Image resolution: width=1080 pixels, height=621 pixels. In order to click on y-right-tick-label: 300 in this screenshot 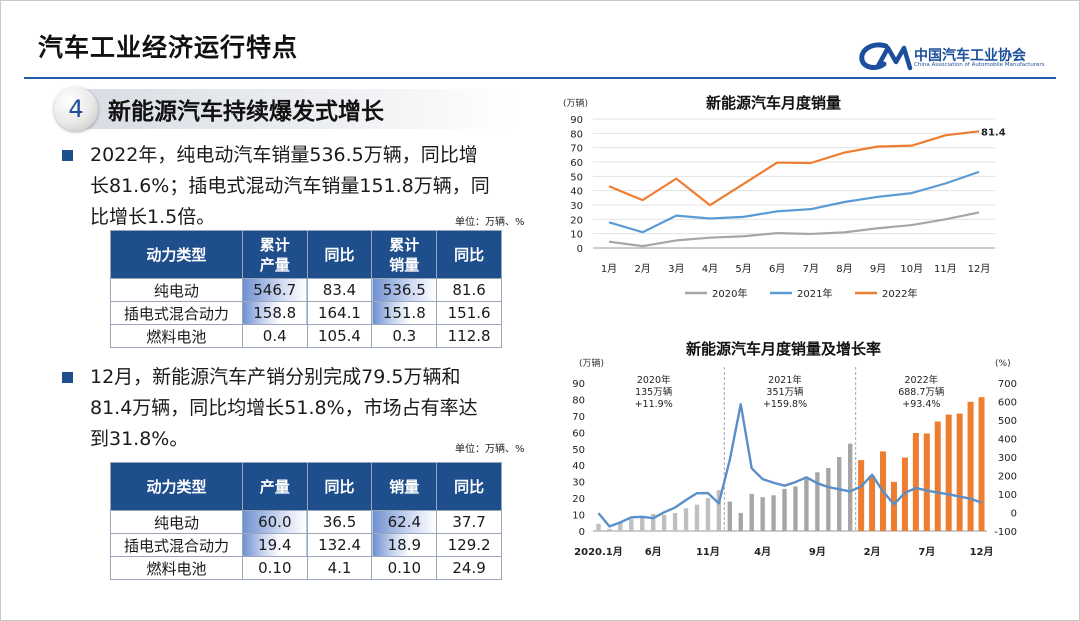, I will do `click(1007, 458)`.